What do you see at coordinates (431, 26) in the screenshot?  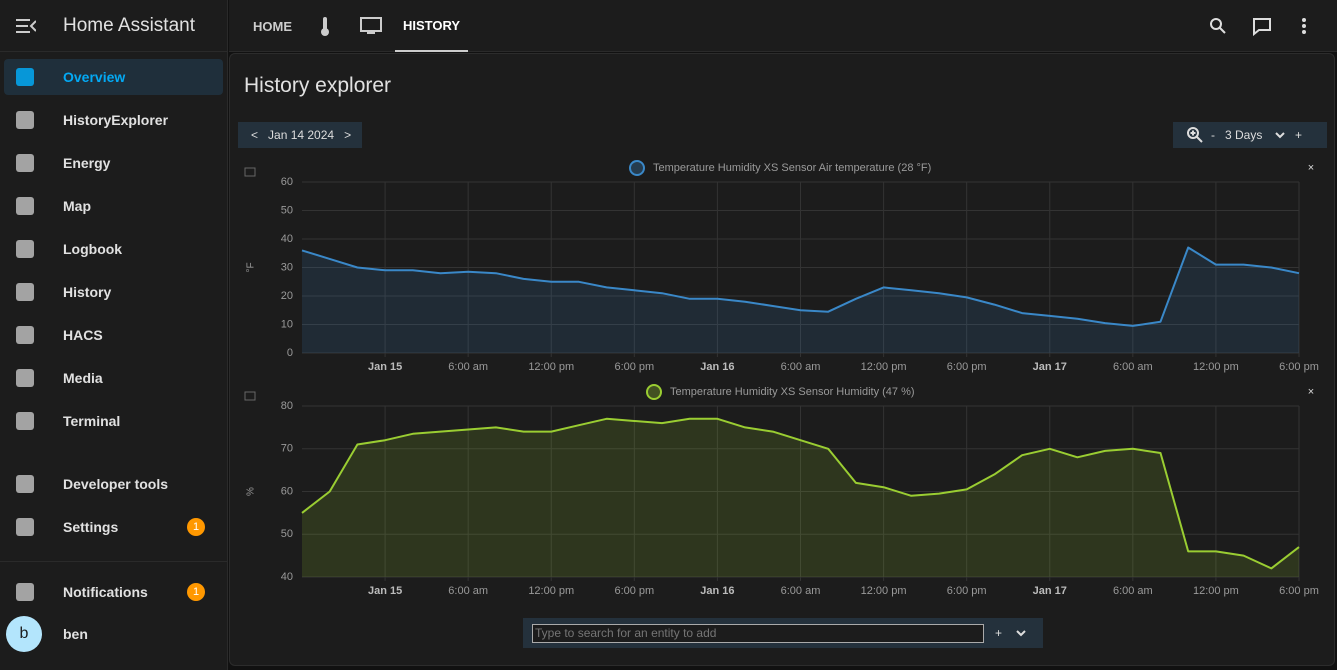 I see `tab: HISTORY` at bounding box center [431, 26].